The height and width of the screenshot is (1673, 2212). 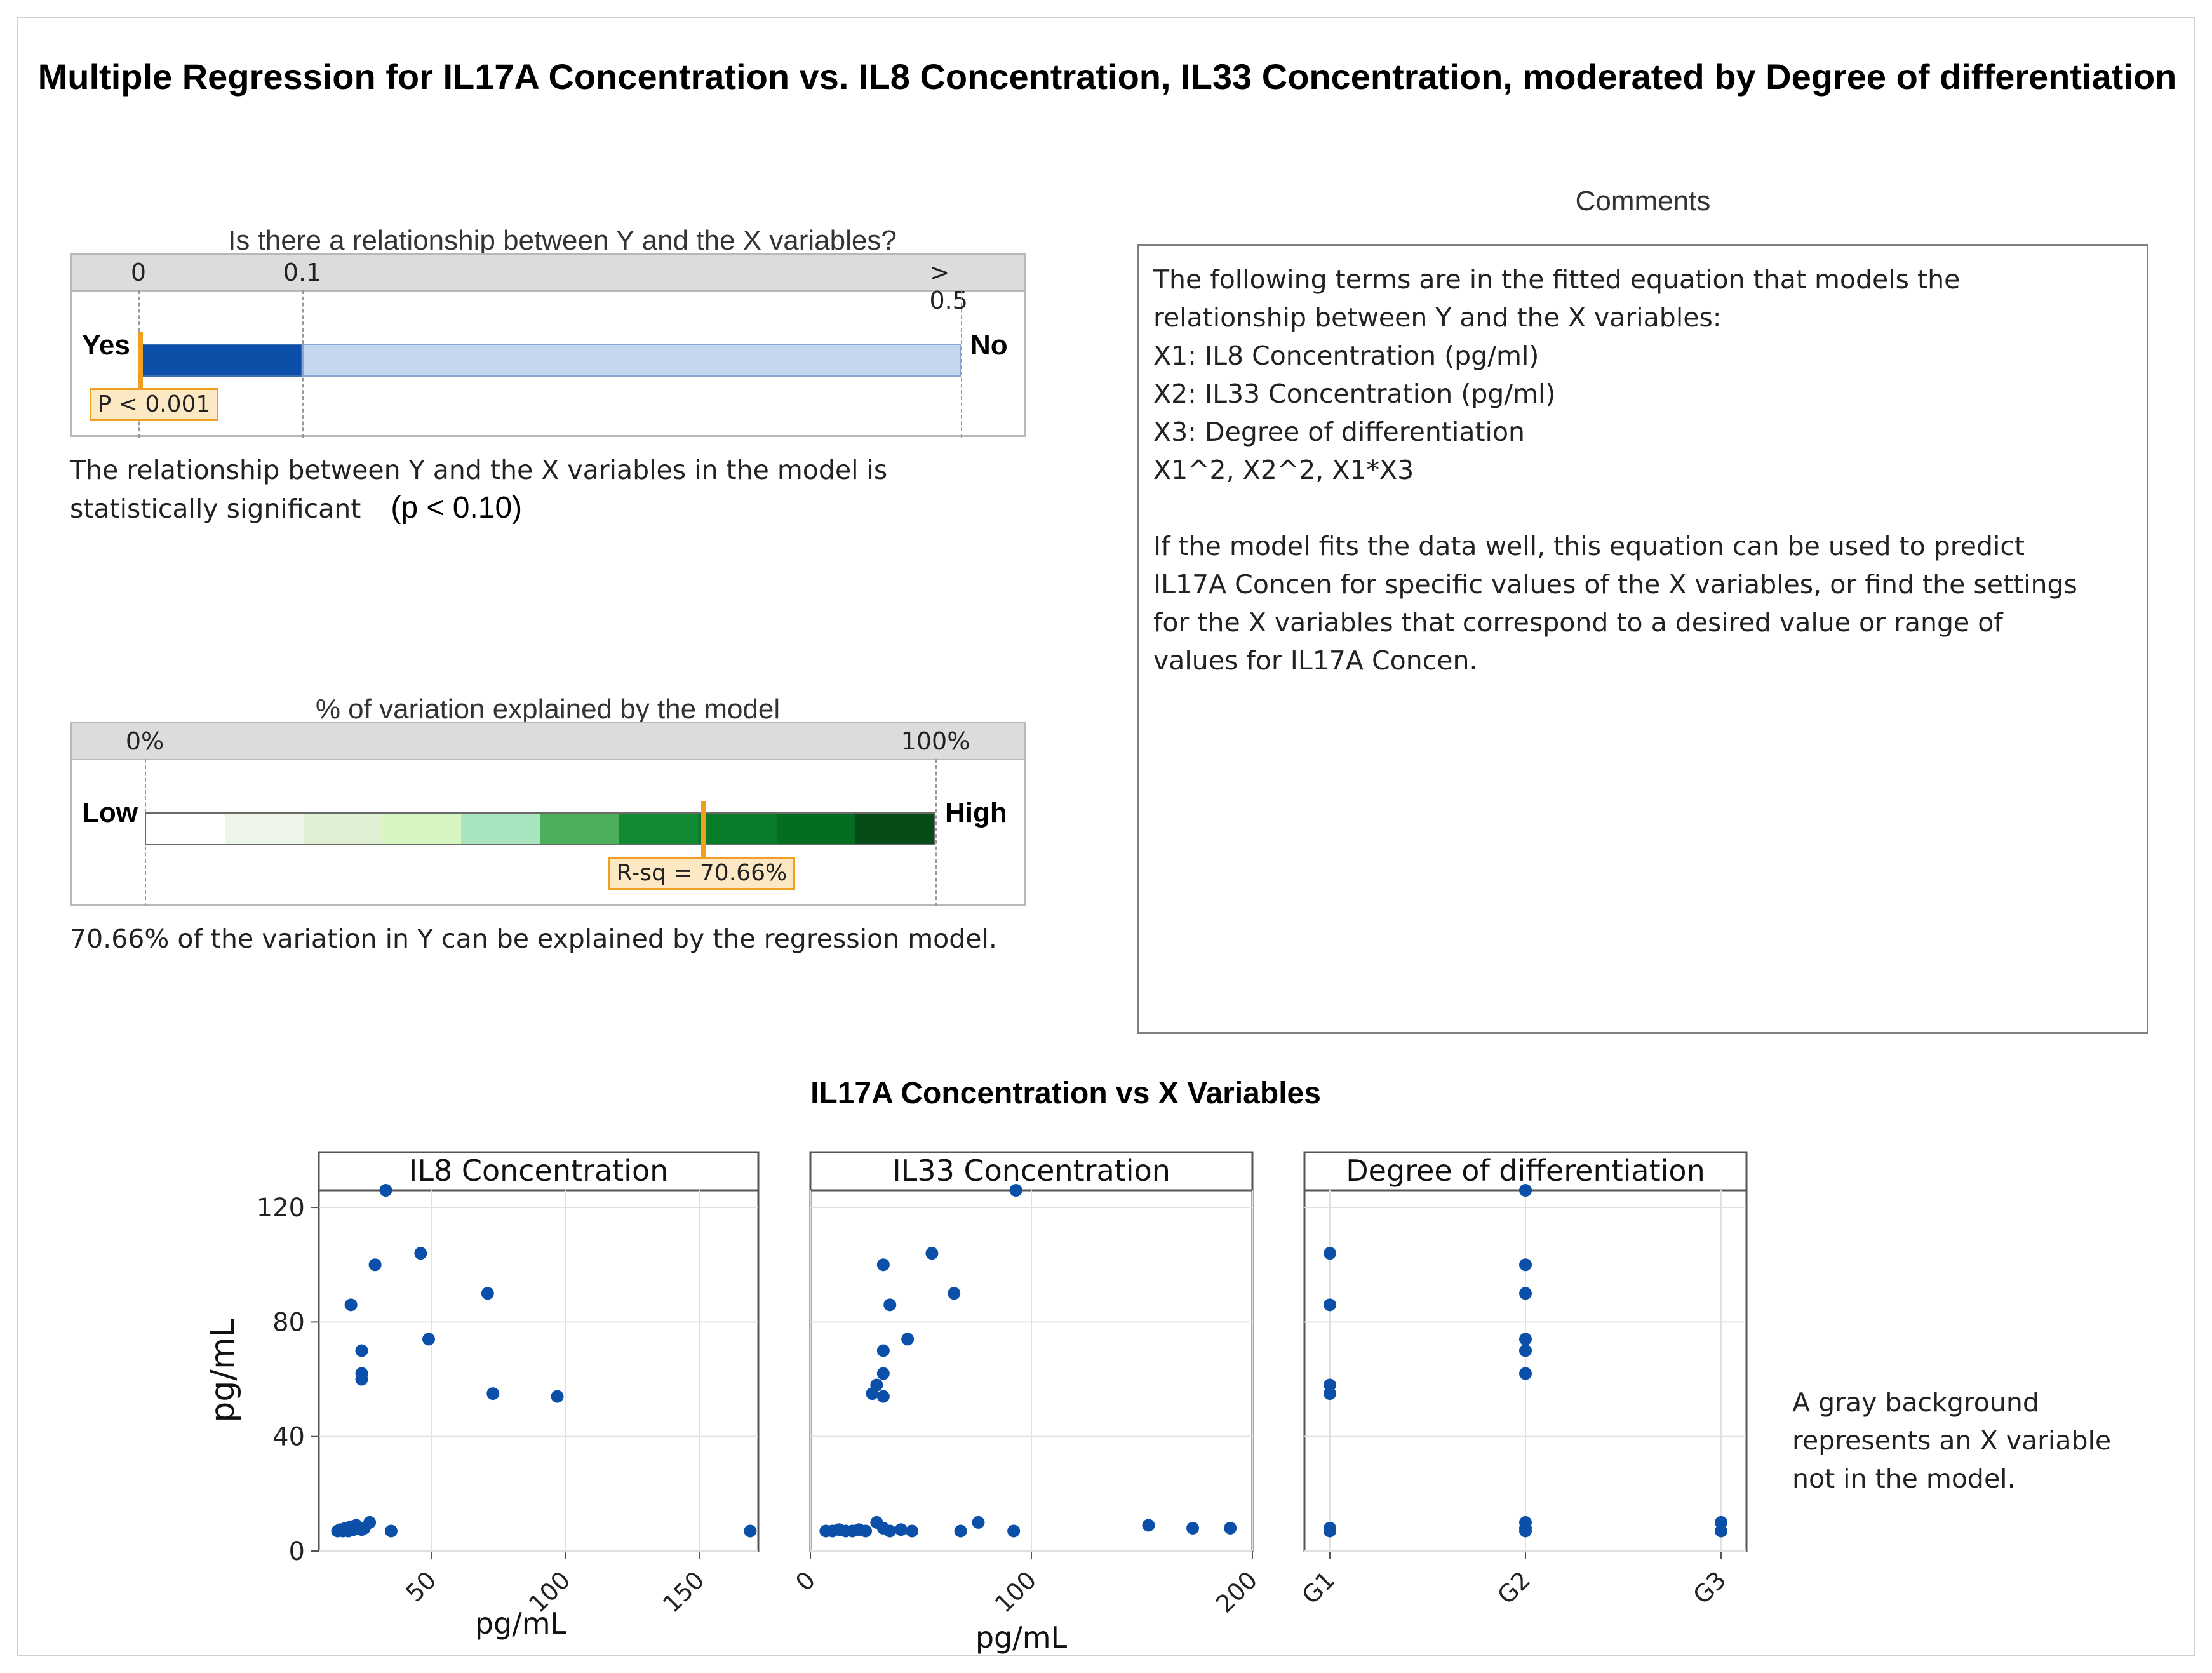 What do you see at coordinates (1346, 355) in the screenshot?
I see `comment-line: X1: IL8 Concentration (pg/ml)` at bounding box center [1346, 355].